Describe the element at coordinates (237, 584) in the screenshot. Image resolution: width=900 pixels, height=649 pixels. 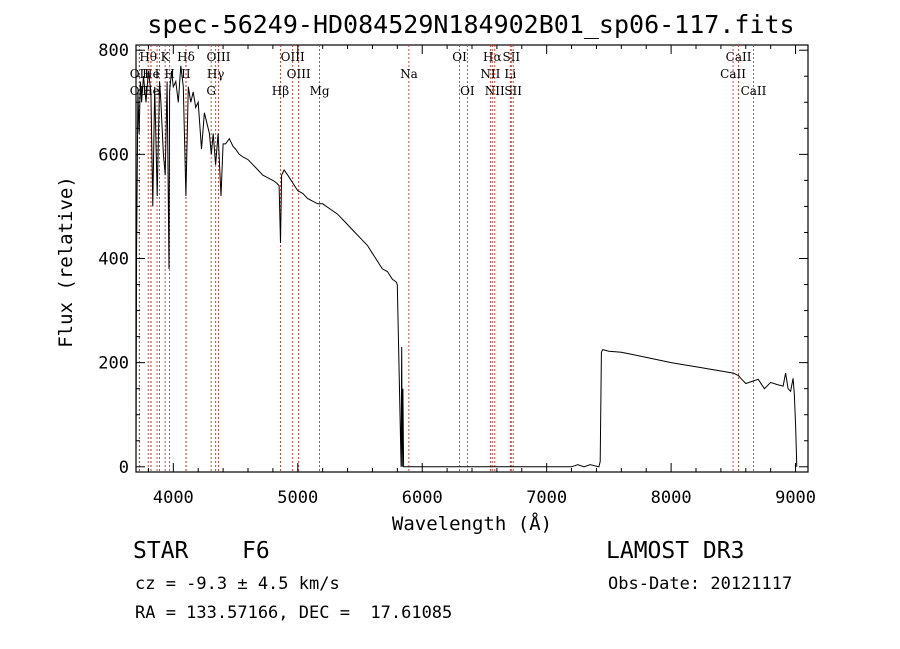
I see `redshift-velocity: cz = -9.3 ± 4.5 km/s` at that location.